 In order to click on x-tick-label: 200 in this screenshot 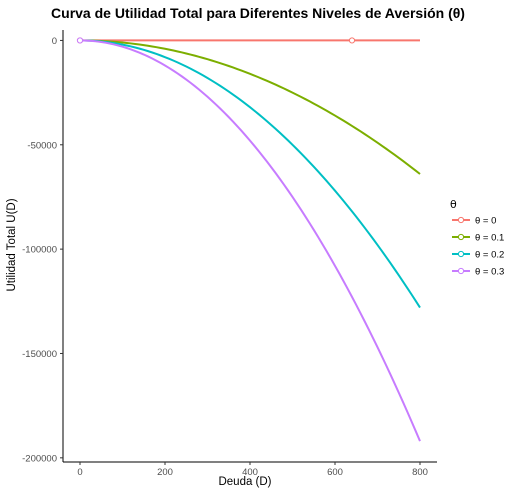, I will do `click(165, 472)`.